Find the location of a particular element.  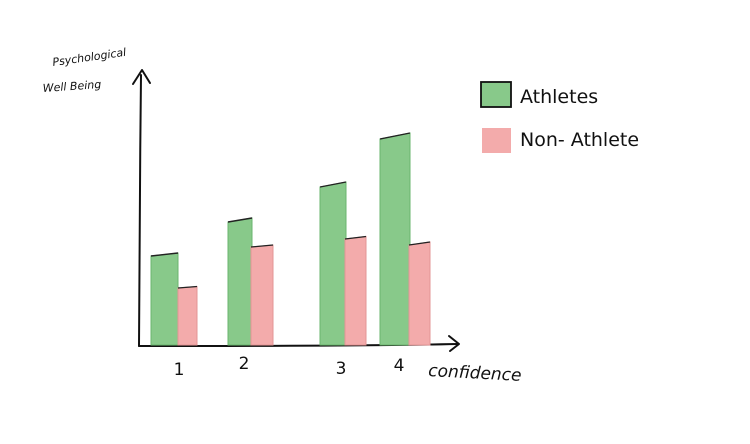

y-axis-label-line-2: Well Being is located at coordinates (71, 86).